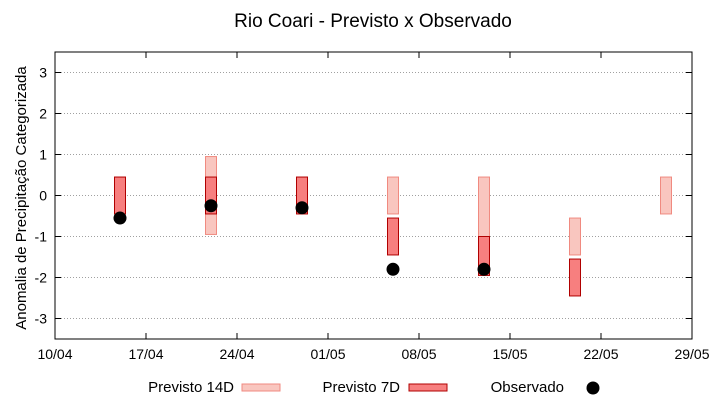 The height and width of the screenshot is (405, 720). What do you see at coordinates (327, 354) in the screenshot?
I see `x-tick-label: 01/05` at bounding box center [327, 354].